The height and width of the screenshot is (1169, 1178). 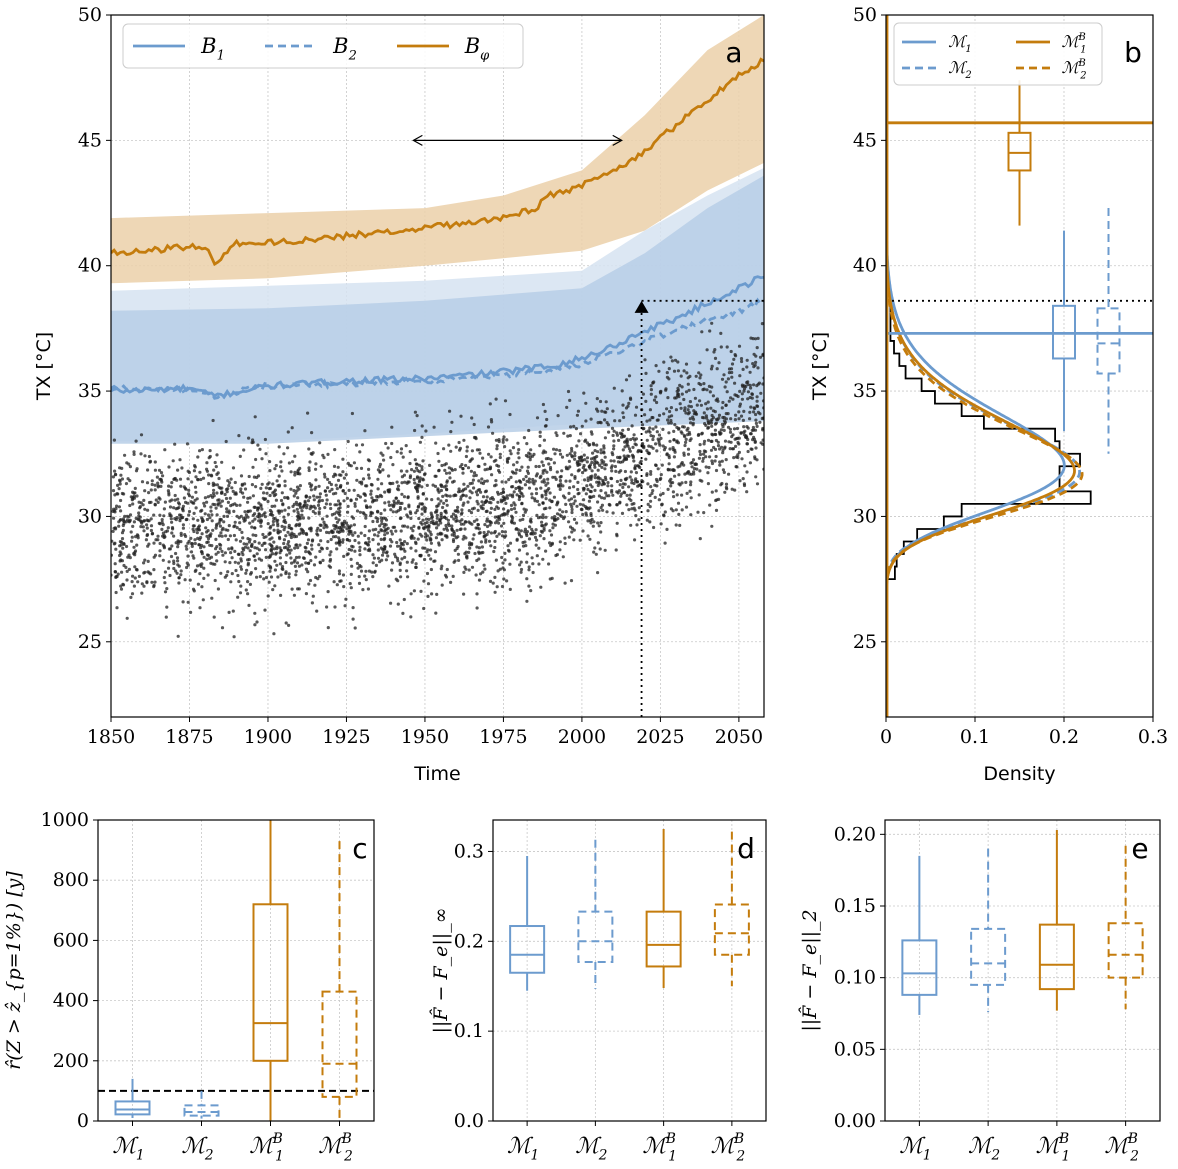 I want to click on legend-frame, so click(x=998, y=54).